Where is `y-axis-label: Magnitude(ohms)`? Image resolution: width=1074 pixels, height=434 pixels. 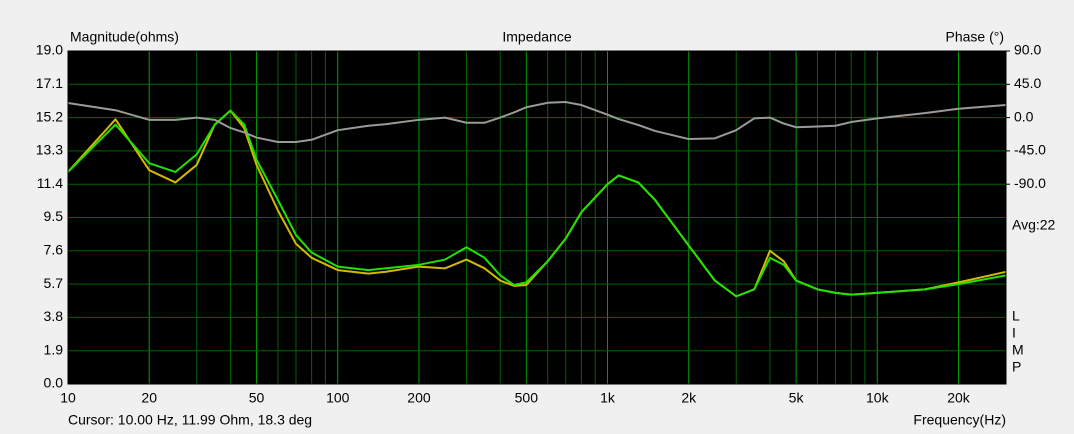
y-axis-label: Magnitude(ohms) is located at coordinates (124, 37).